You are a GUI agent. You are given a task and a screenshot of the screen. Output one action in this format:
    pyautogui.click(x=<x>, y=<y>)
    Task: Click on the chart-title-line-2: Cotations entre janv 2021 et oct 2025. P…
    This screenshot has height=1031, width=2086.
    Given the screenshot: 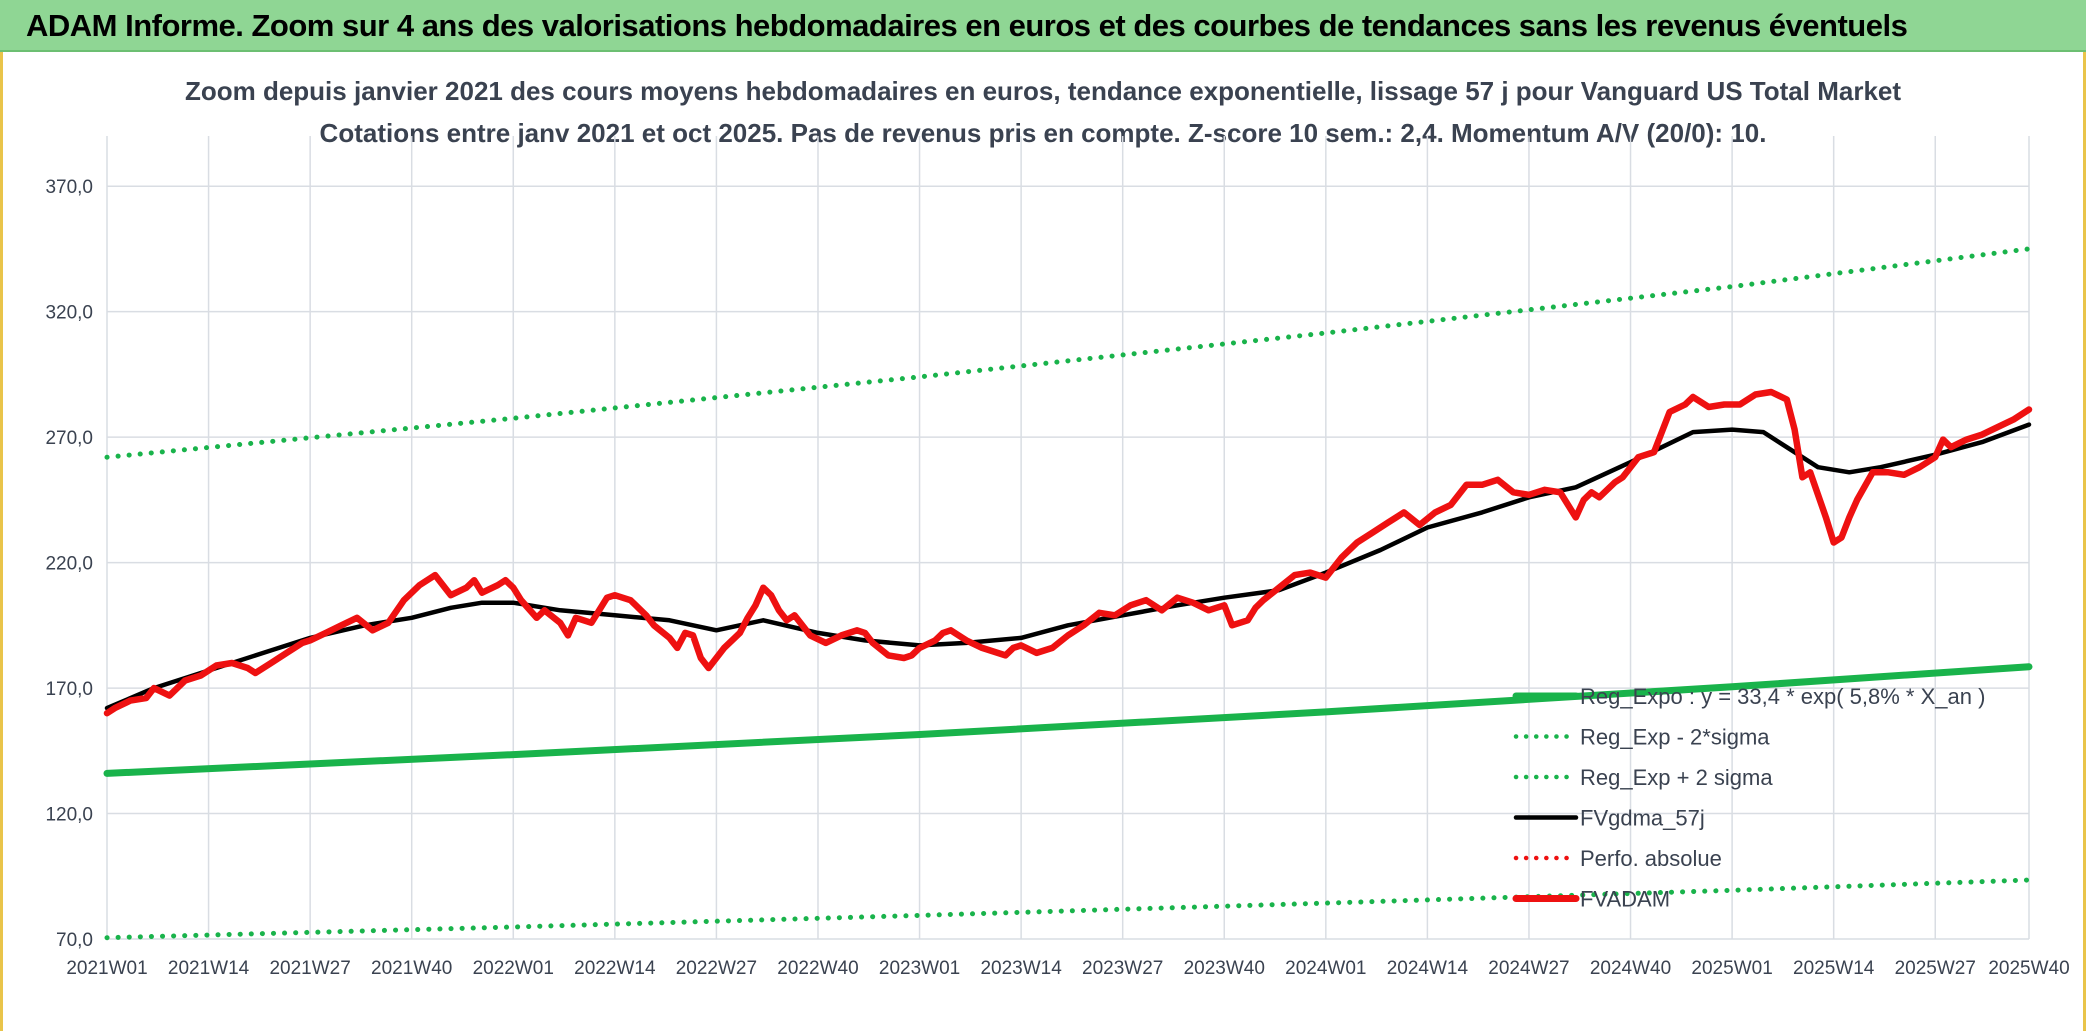 What is the action you would take?
    pyautogui.click(x=1043, y=133)
    